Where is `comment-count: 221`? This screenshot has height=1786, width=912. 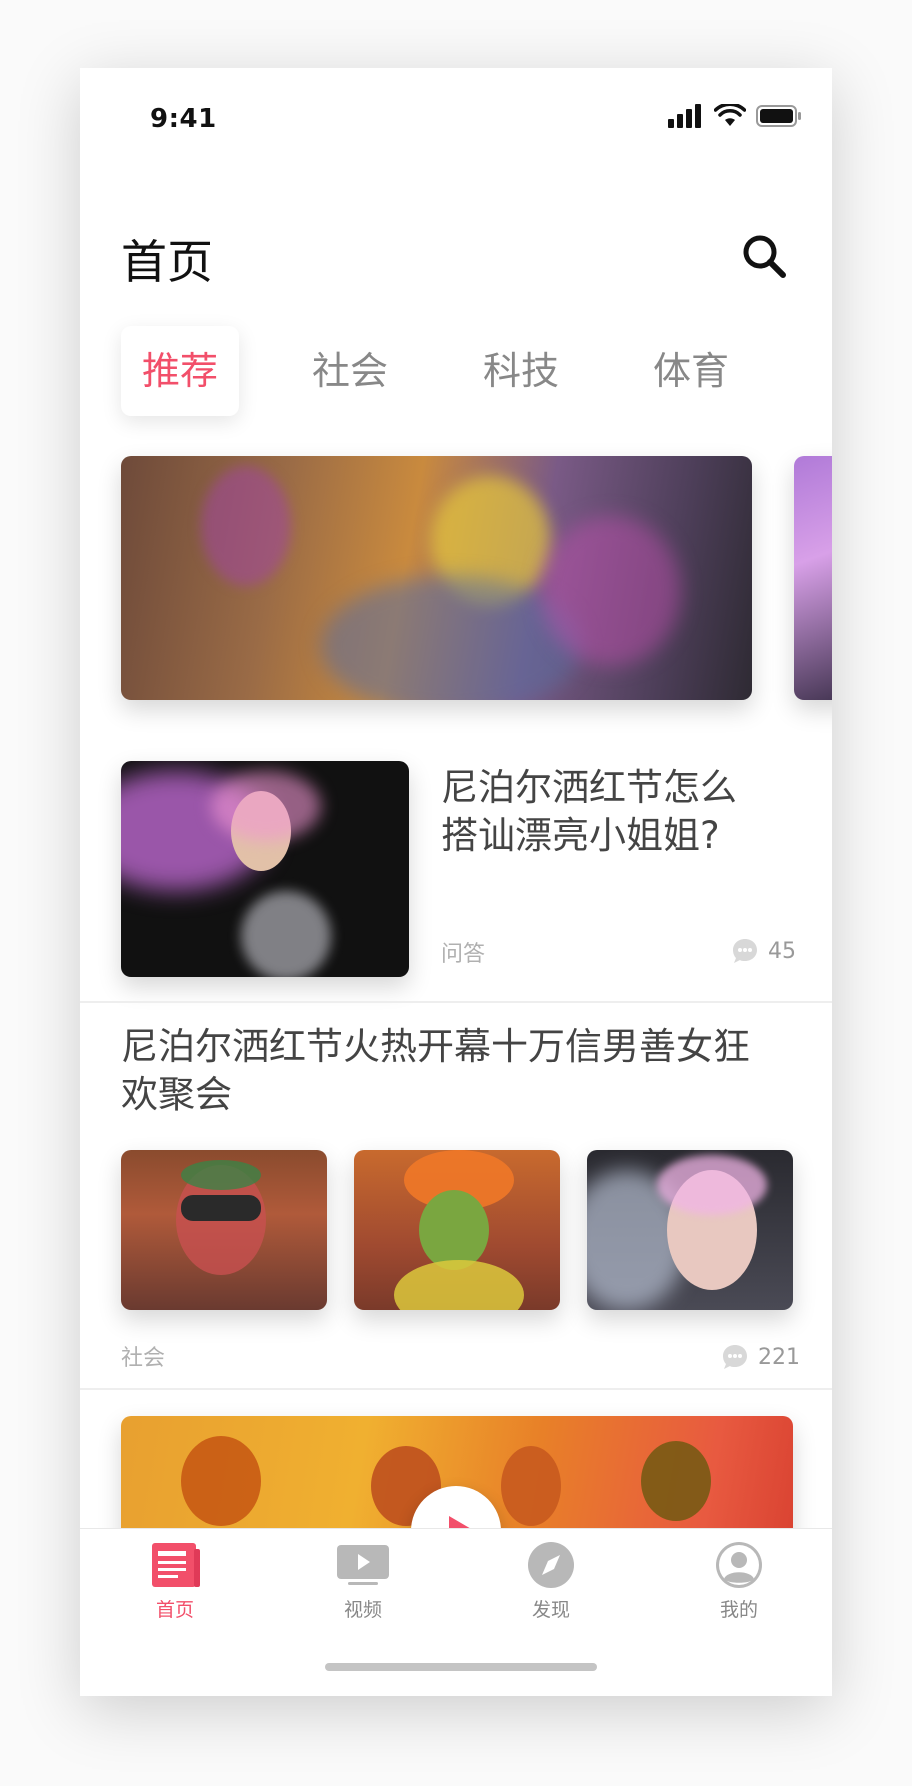 comment-count: 221 is located at coordinates (760, 1357).